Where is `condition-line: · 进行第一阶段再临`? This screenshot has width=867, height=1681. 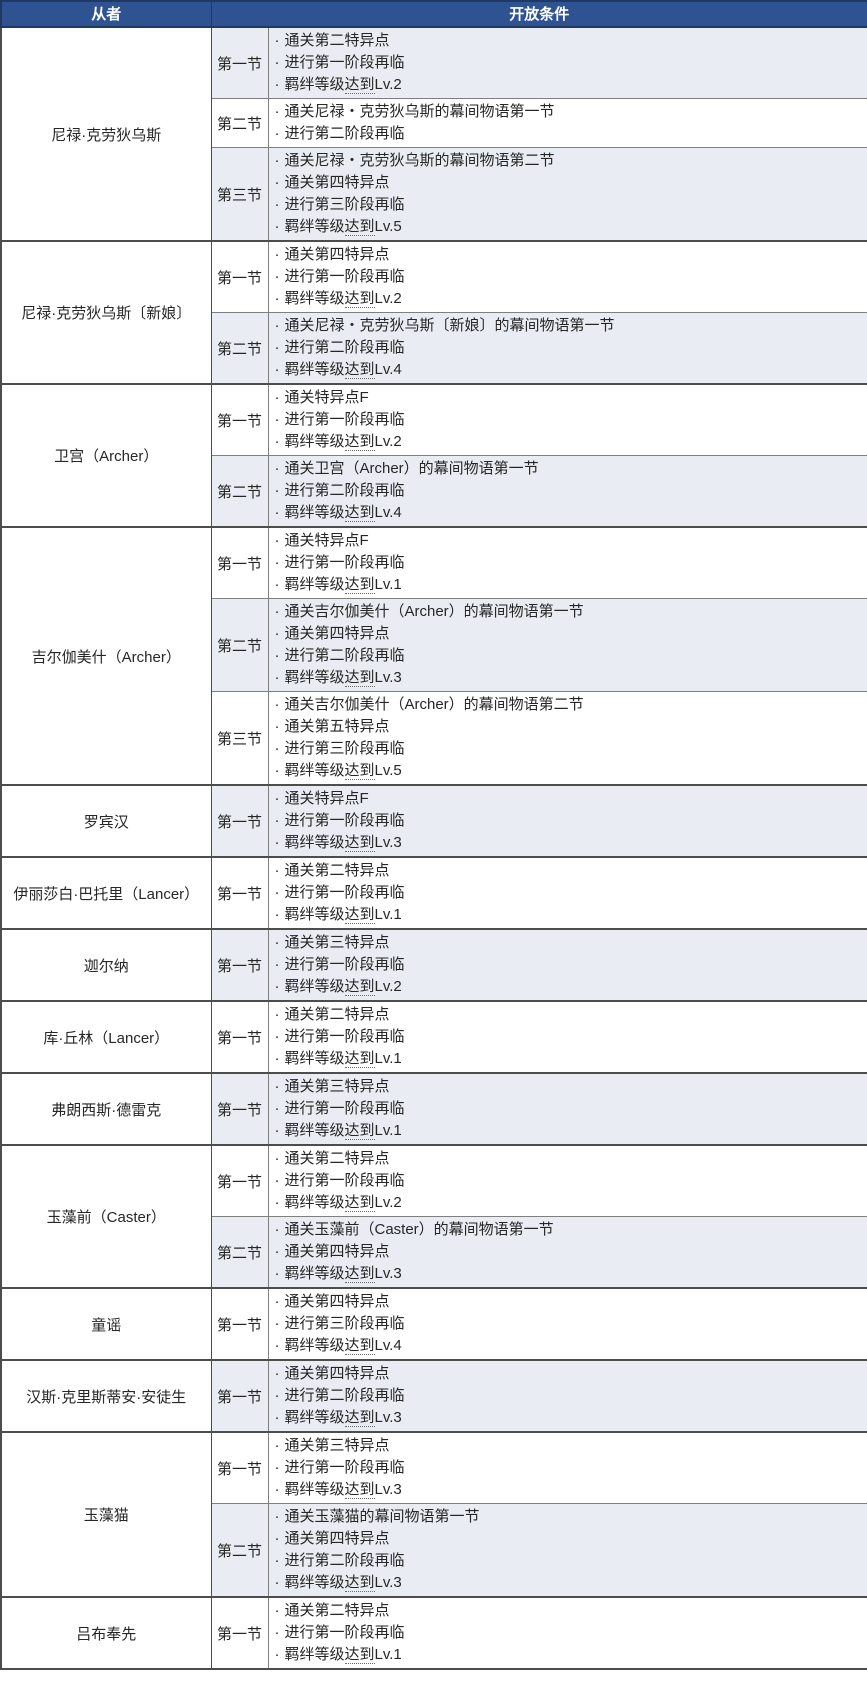 condition-line: · 进行第一阶段再临 is located at coordinates (339, 1036).